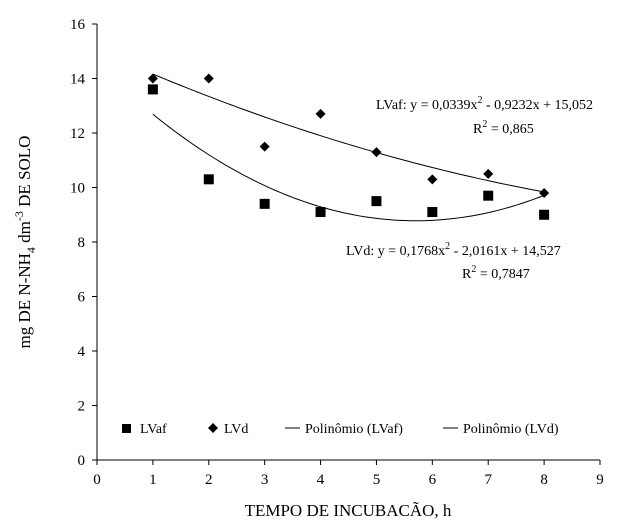 This screenshot has width=640, height=523. What do you see at coordinates (488, 480) in the screenshot?
I see `x-tick-label: 7` at bounding box center [488, 480].